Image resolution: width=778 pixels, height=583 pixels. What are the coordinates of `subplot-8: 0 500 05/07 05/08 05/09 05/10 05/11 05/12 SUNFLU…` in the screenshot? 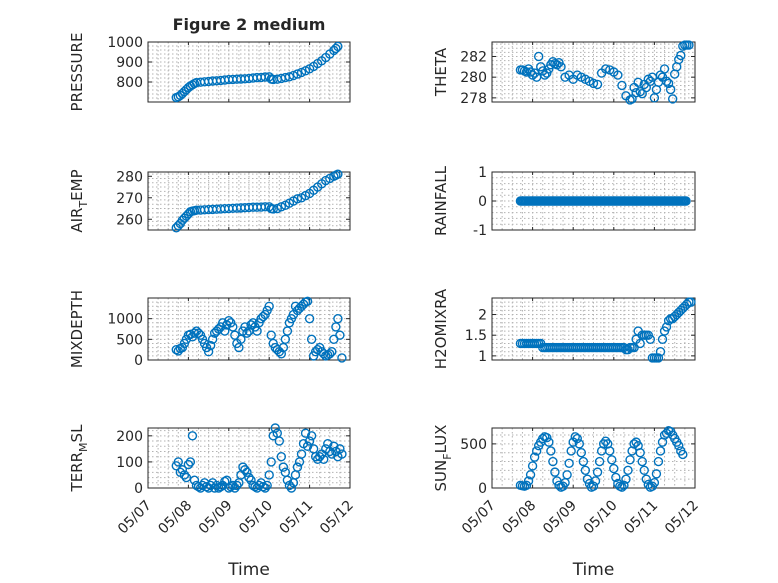 It's located at (567, 481).